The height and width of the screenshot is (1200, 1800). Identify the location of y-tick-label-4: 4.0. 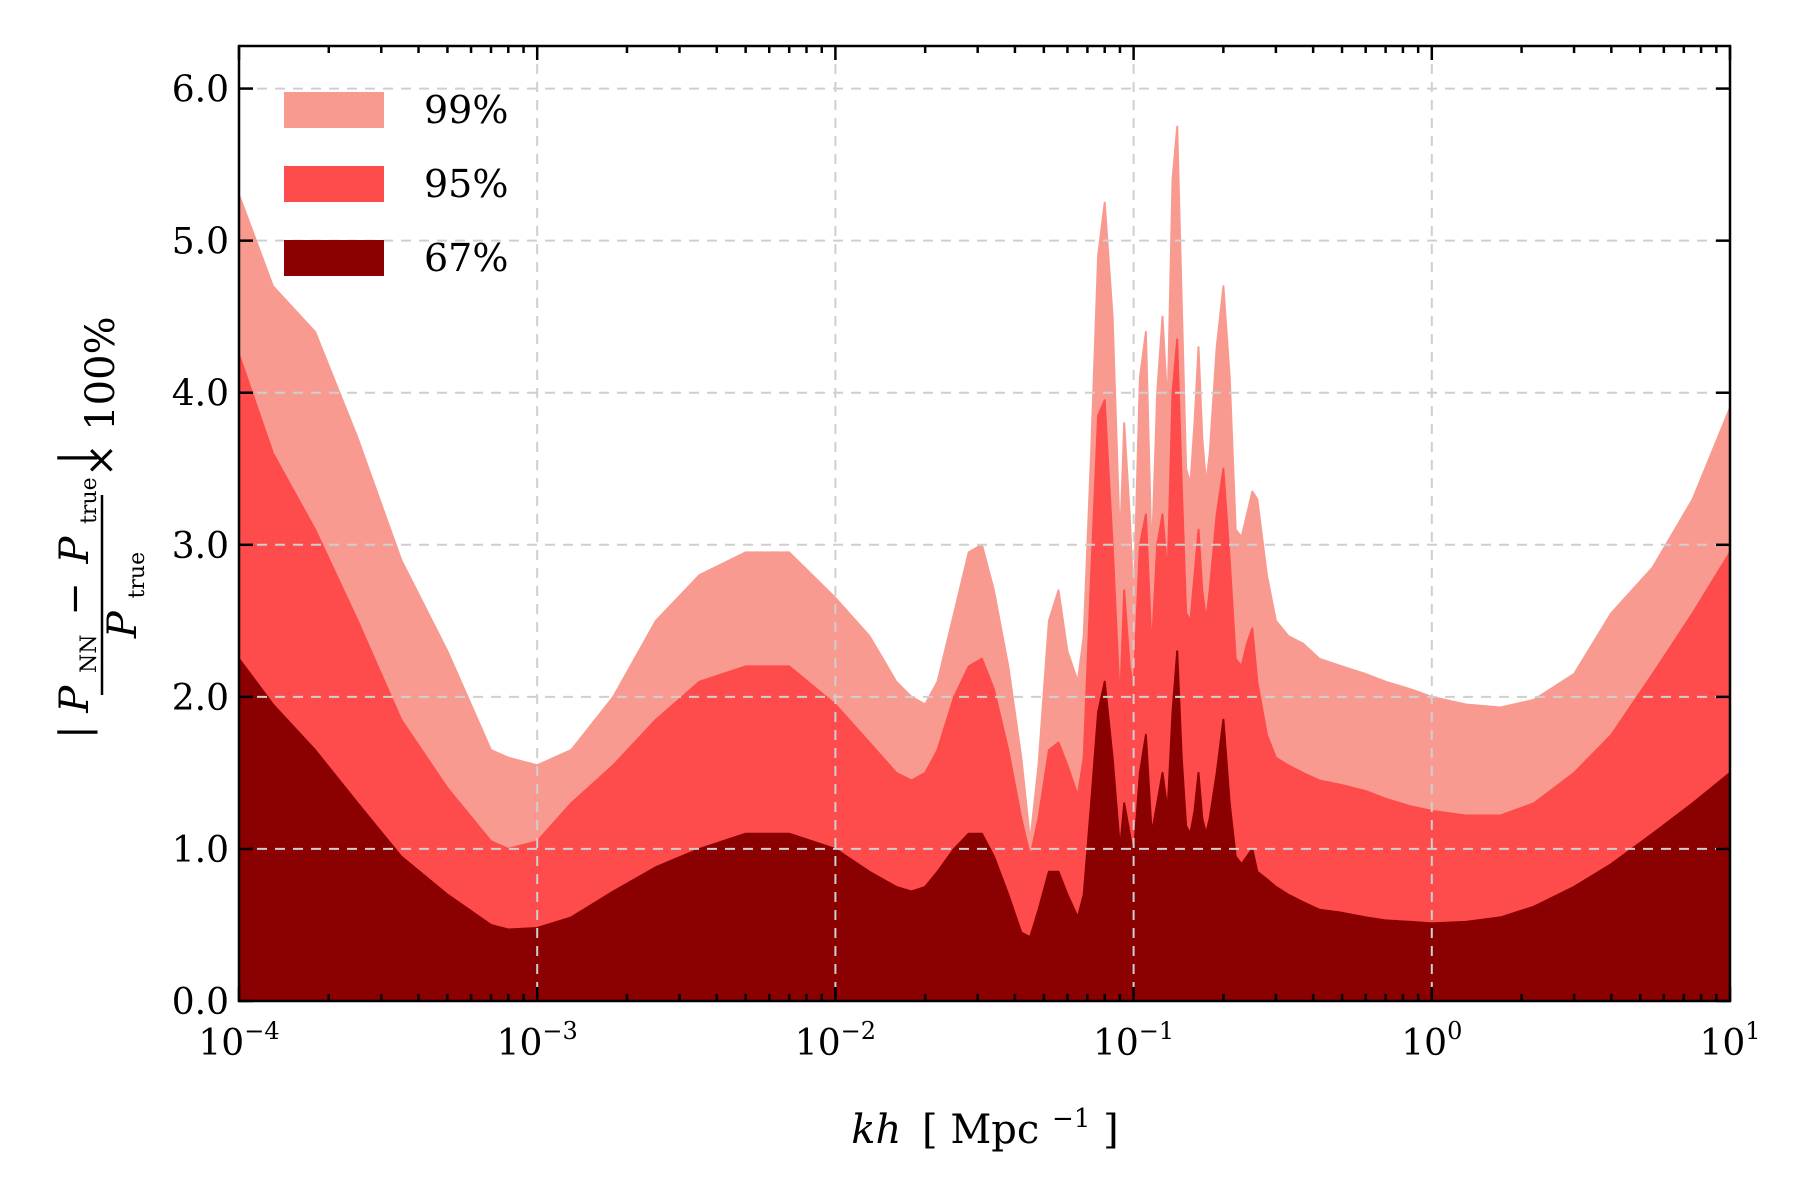
(200, 394).